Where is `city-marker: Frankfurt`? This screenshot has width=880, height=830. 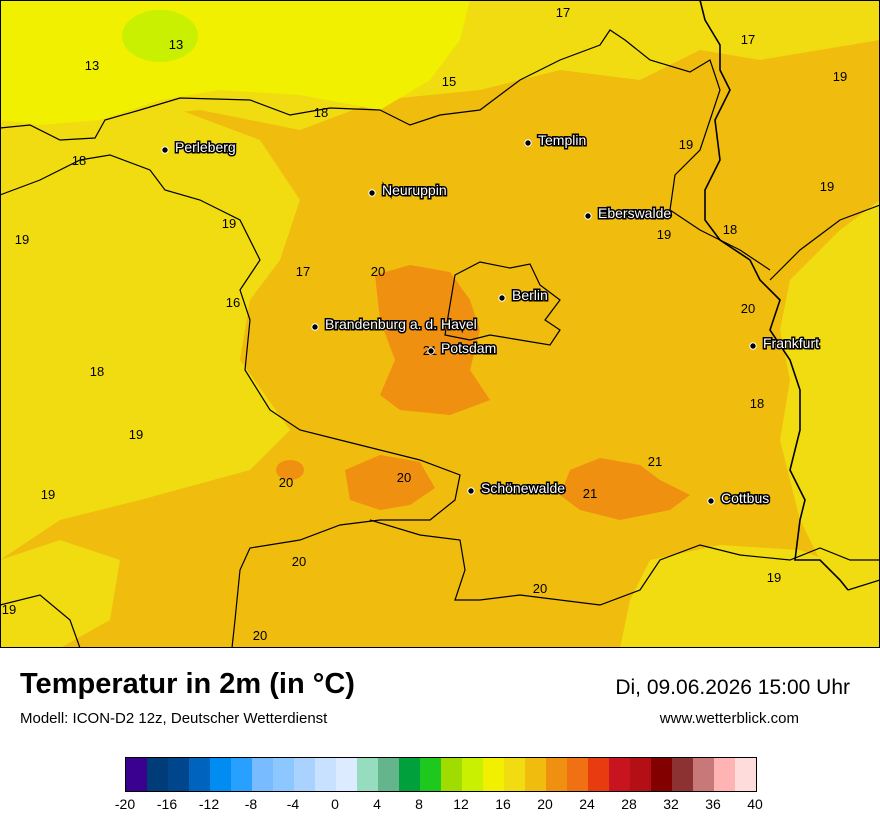
city-marker: Frankfurt is located at coordinates (785, 343).